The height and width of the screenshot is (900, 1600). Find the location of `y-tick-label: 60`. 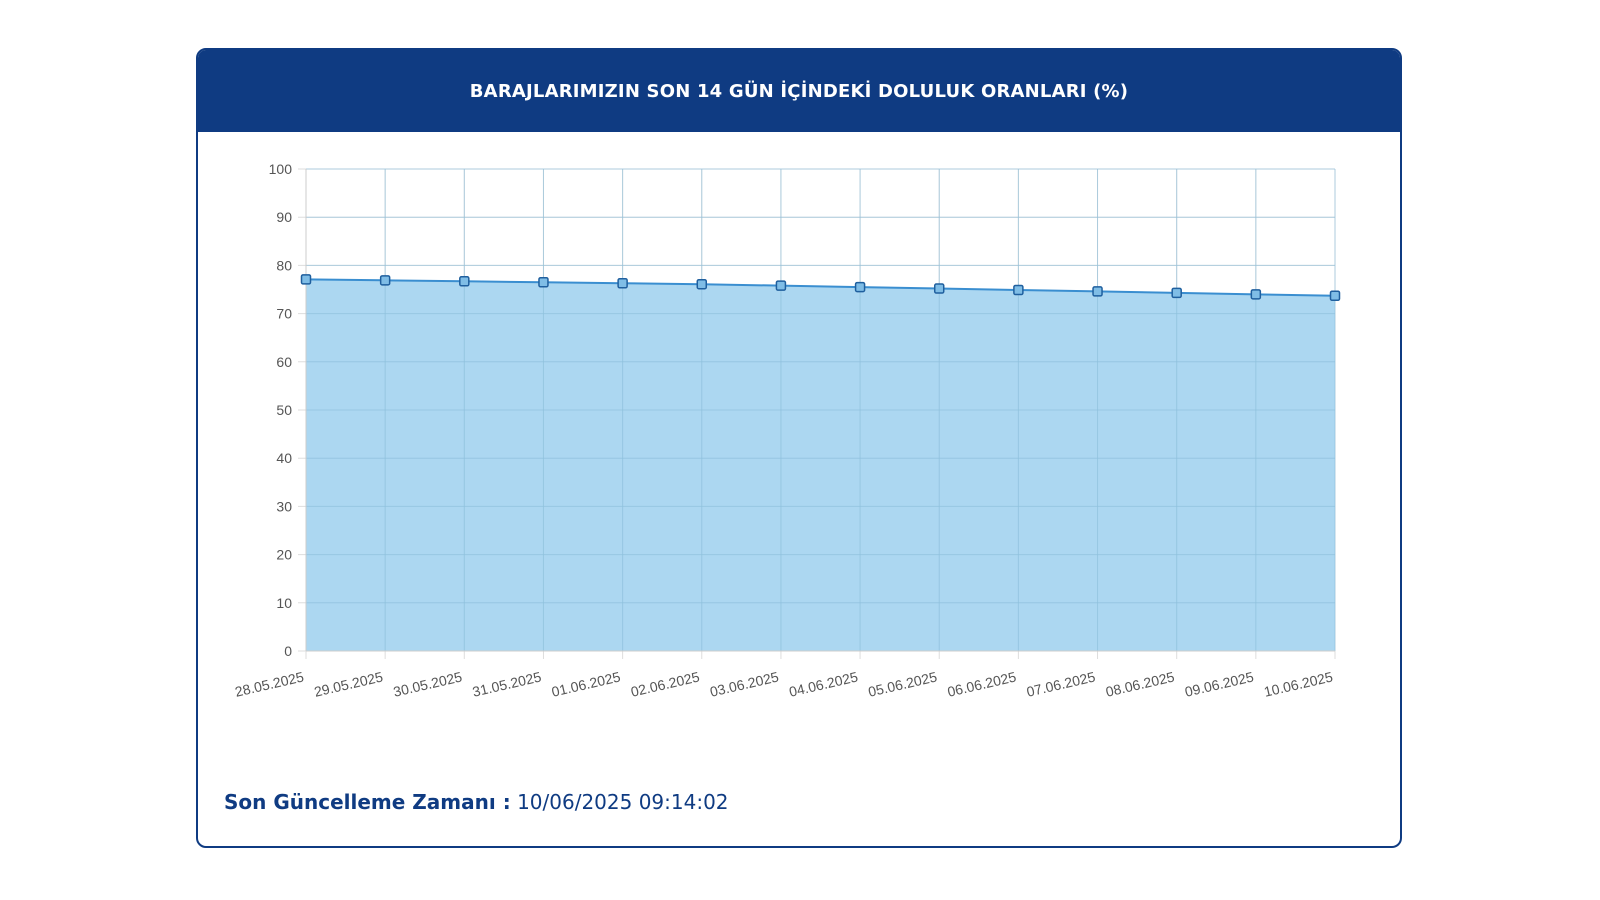

y-tick-label: 60 is located at coordinates (284, 362).